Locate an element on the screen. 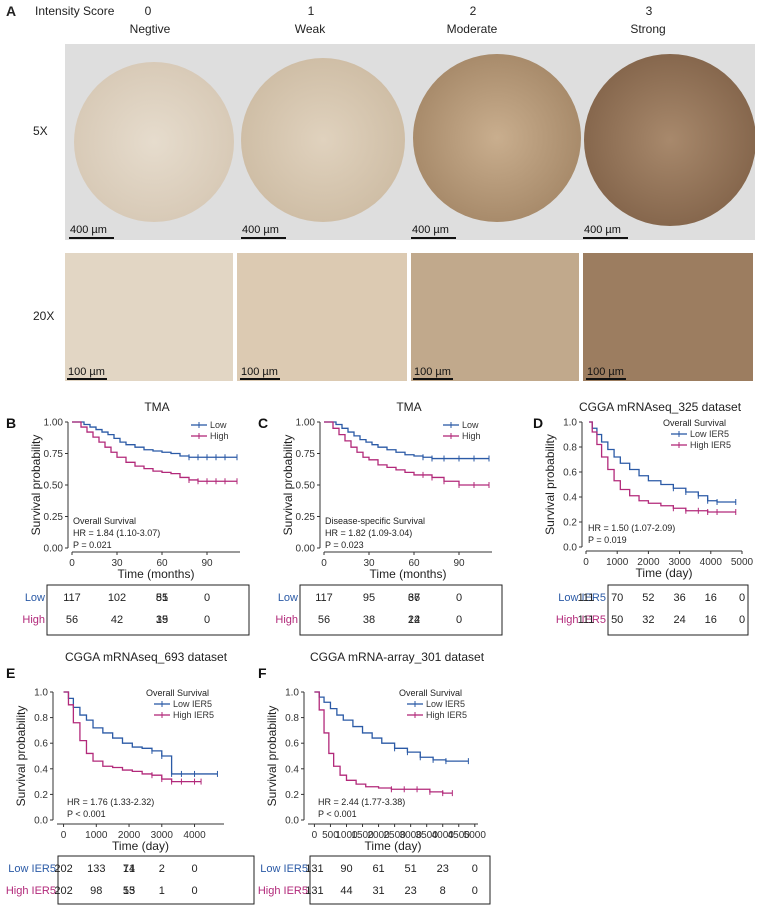  risk-value-d-1-5: 0 is located at coordinates (742, 620).